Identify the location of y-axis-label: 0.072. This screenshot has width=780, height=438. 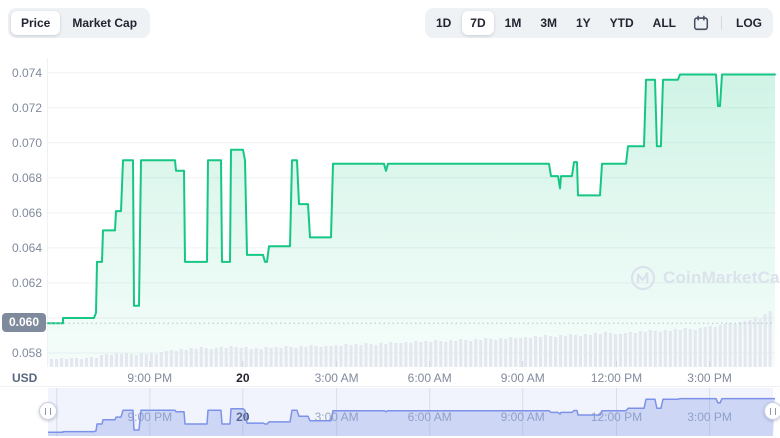
(26, 107).